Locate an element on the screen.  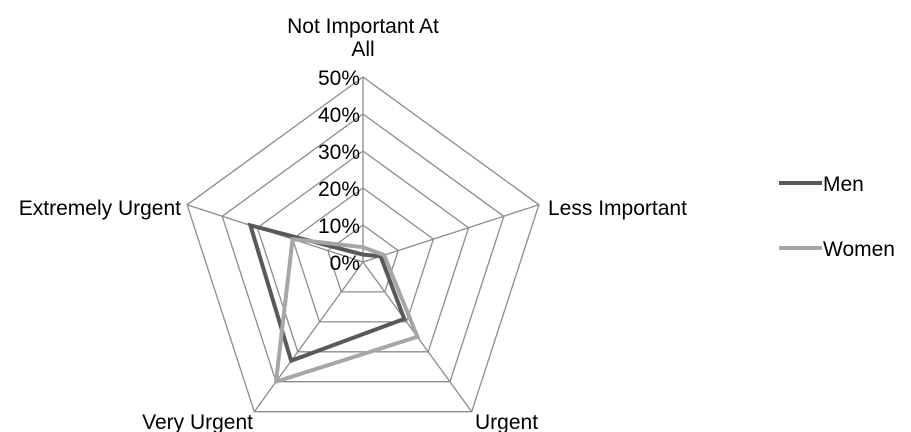
category-label-0-line-1: All is located at coordinates (362, 49).